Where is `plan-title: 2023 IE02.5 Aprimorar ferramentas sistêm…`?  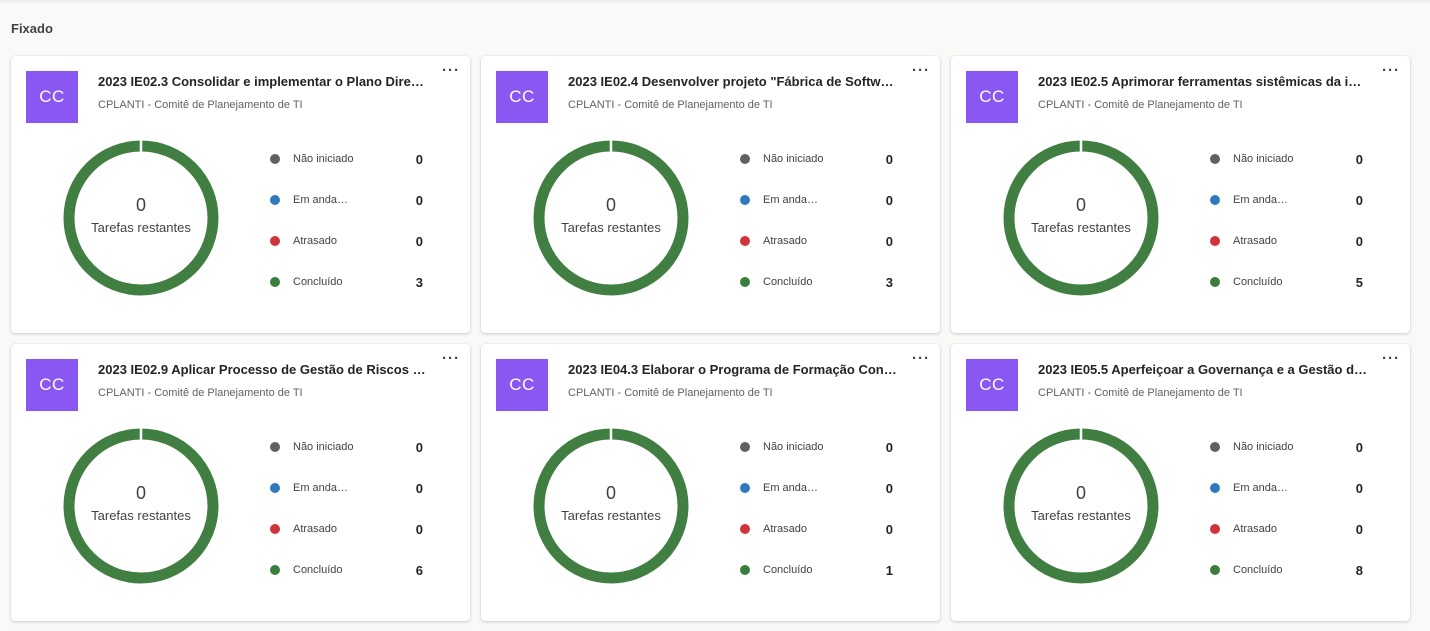
plan-title: 2023 IE02.5 Aprimorar ferramentas sistêm… is located at coordinates (1203, 81).